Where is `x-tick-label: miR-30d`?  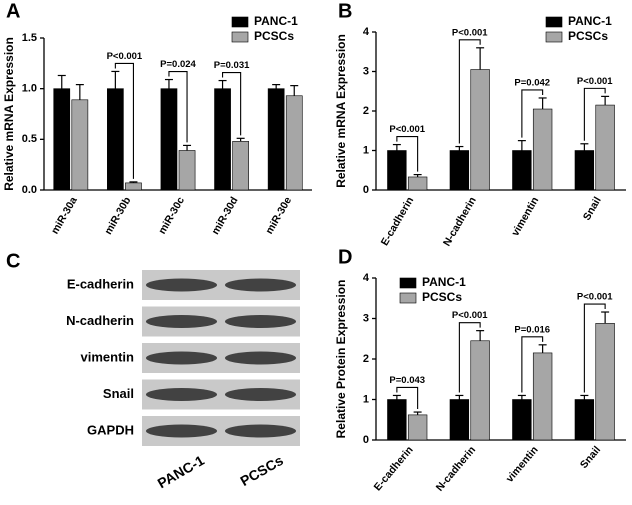
x-tick-label: miR-30d is located at coordinates (224, 216).